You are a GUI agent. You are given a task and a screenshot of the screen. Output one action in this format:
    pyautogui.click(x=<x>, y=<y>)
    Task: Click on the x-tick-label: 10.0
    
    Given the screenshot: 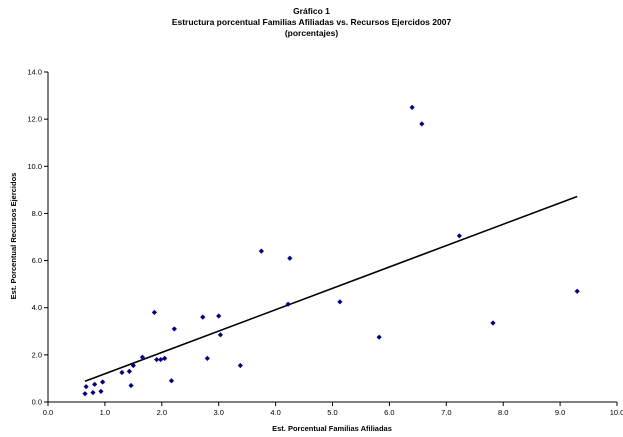 What is the action you would take?
    pyautogui.click(x=616, y=412)
    